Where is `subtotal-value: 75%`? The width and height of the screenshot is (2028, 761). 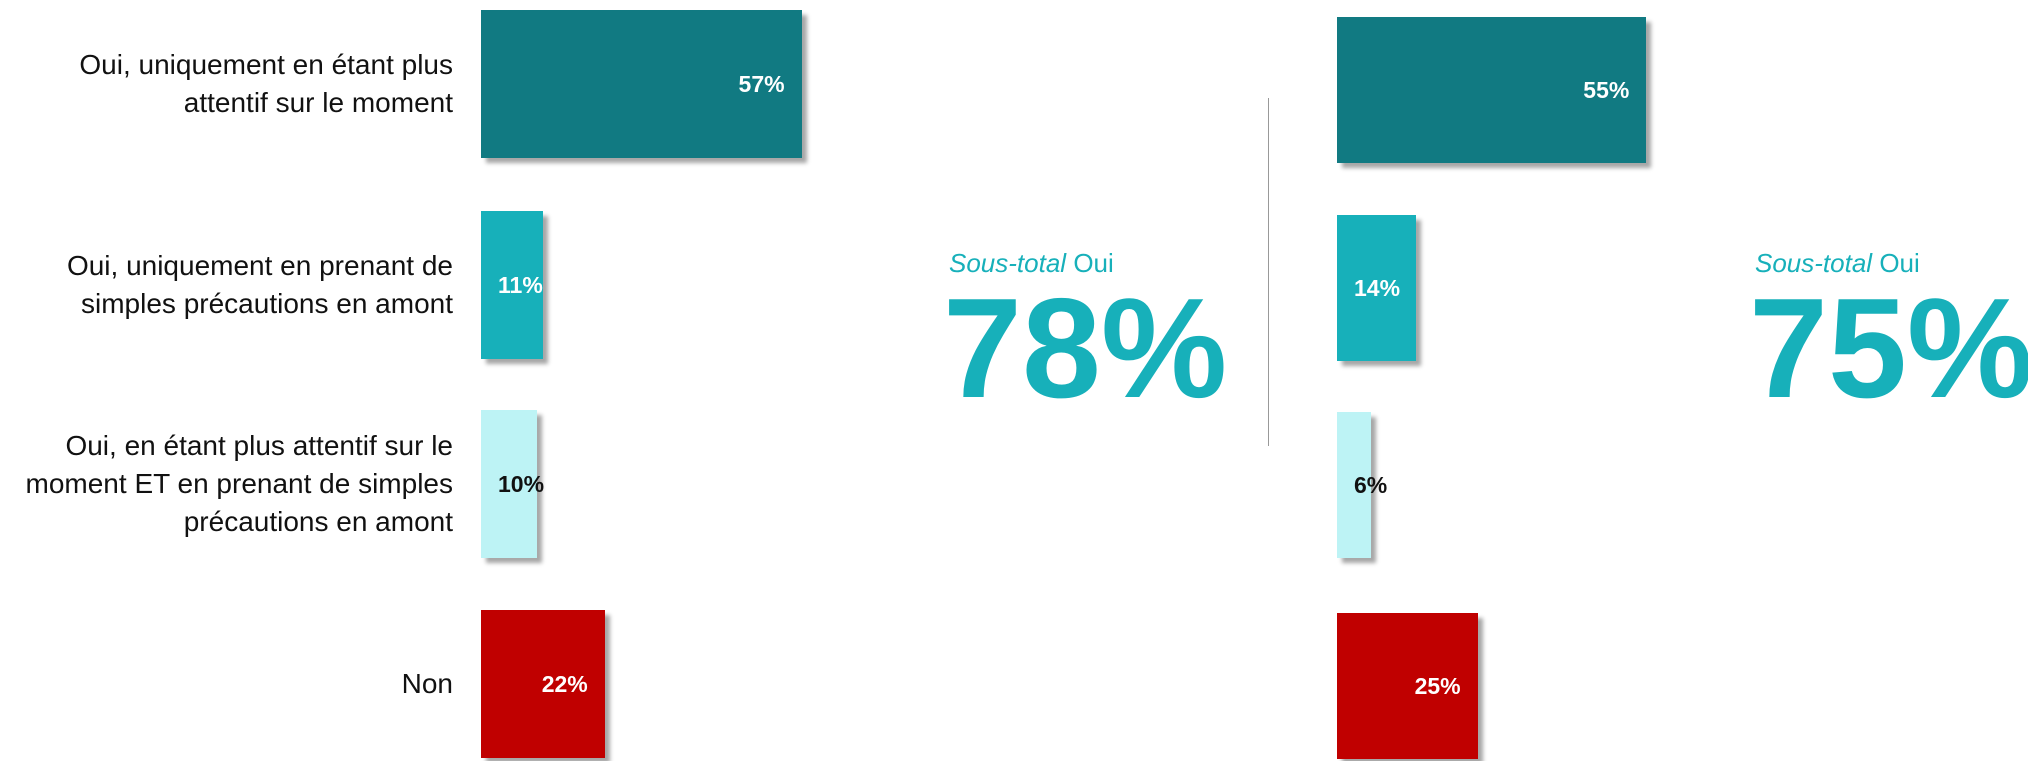
subtotal-value: 75% is located at coordinates (1888, 348).